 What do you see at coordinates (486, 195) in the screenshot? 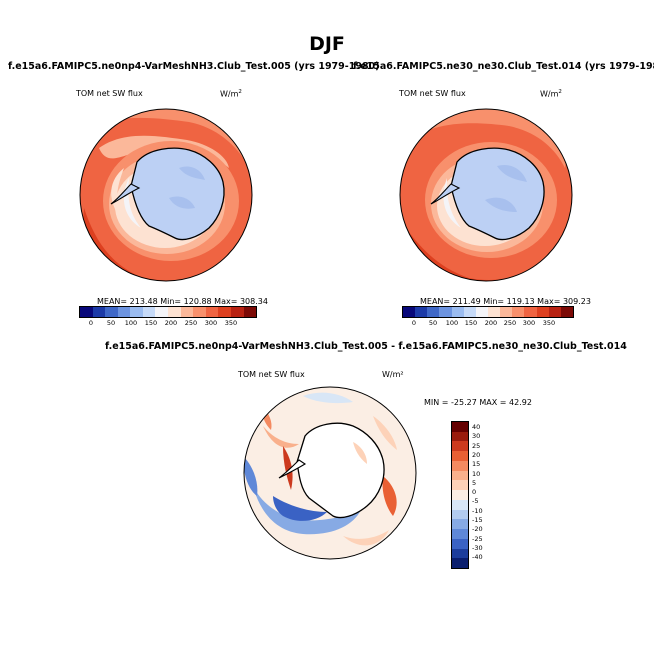
I see `panel2-polar-map` at bounding box center [486, 195].